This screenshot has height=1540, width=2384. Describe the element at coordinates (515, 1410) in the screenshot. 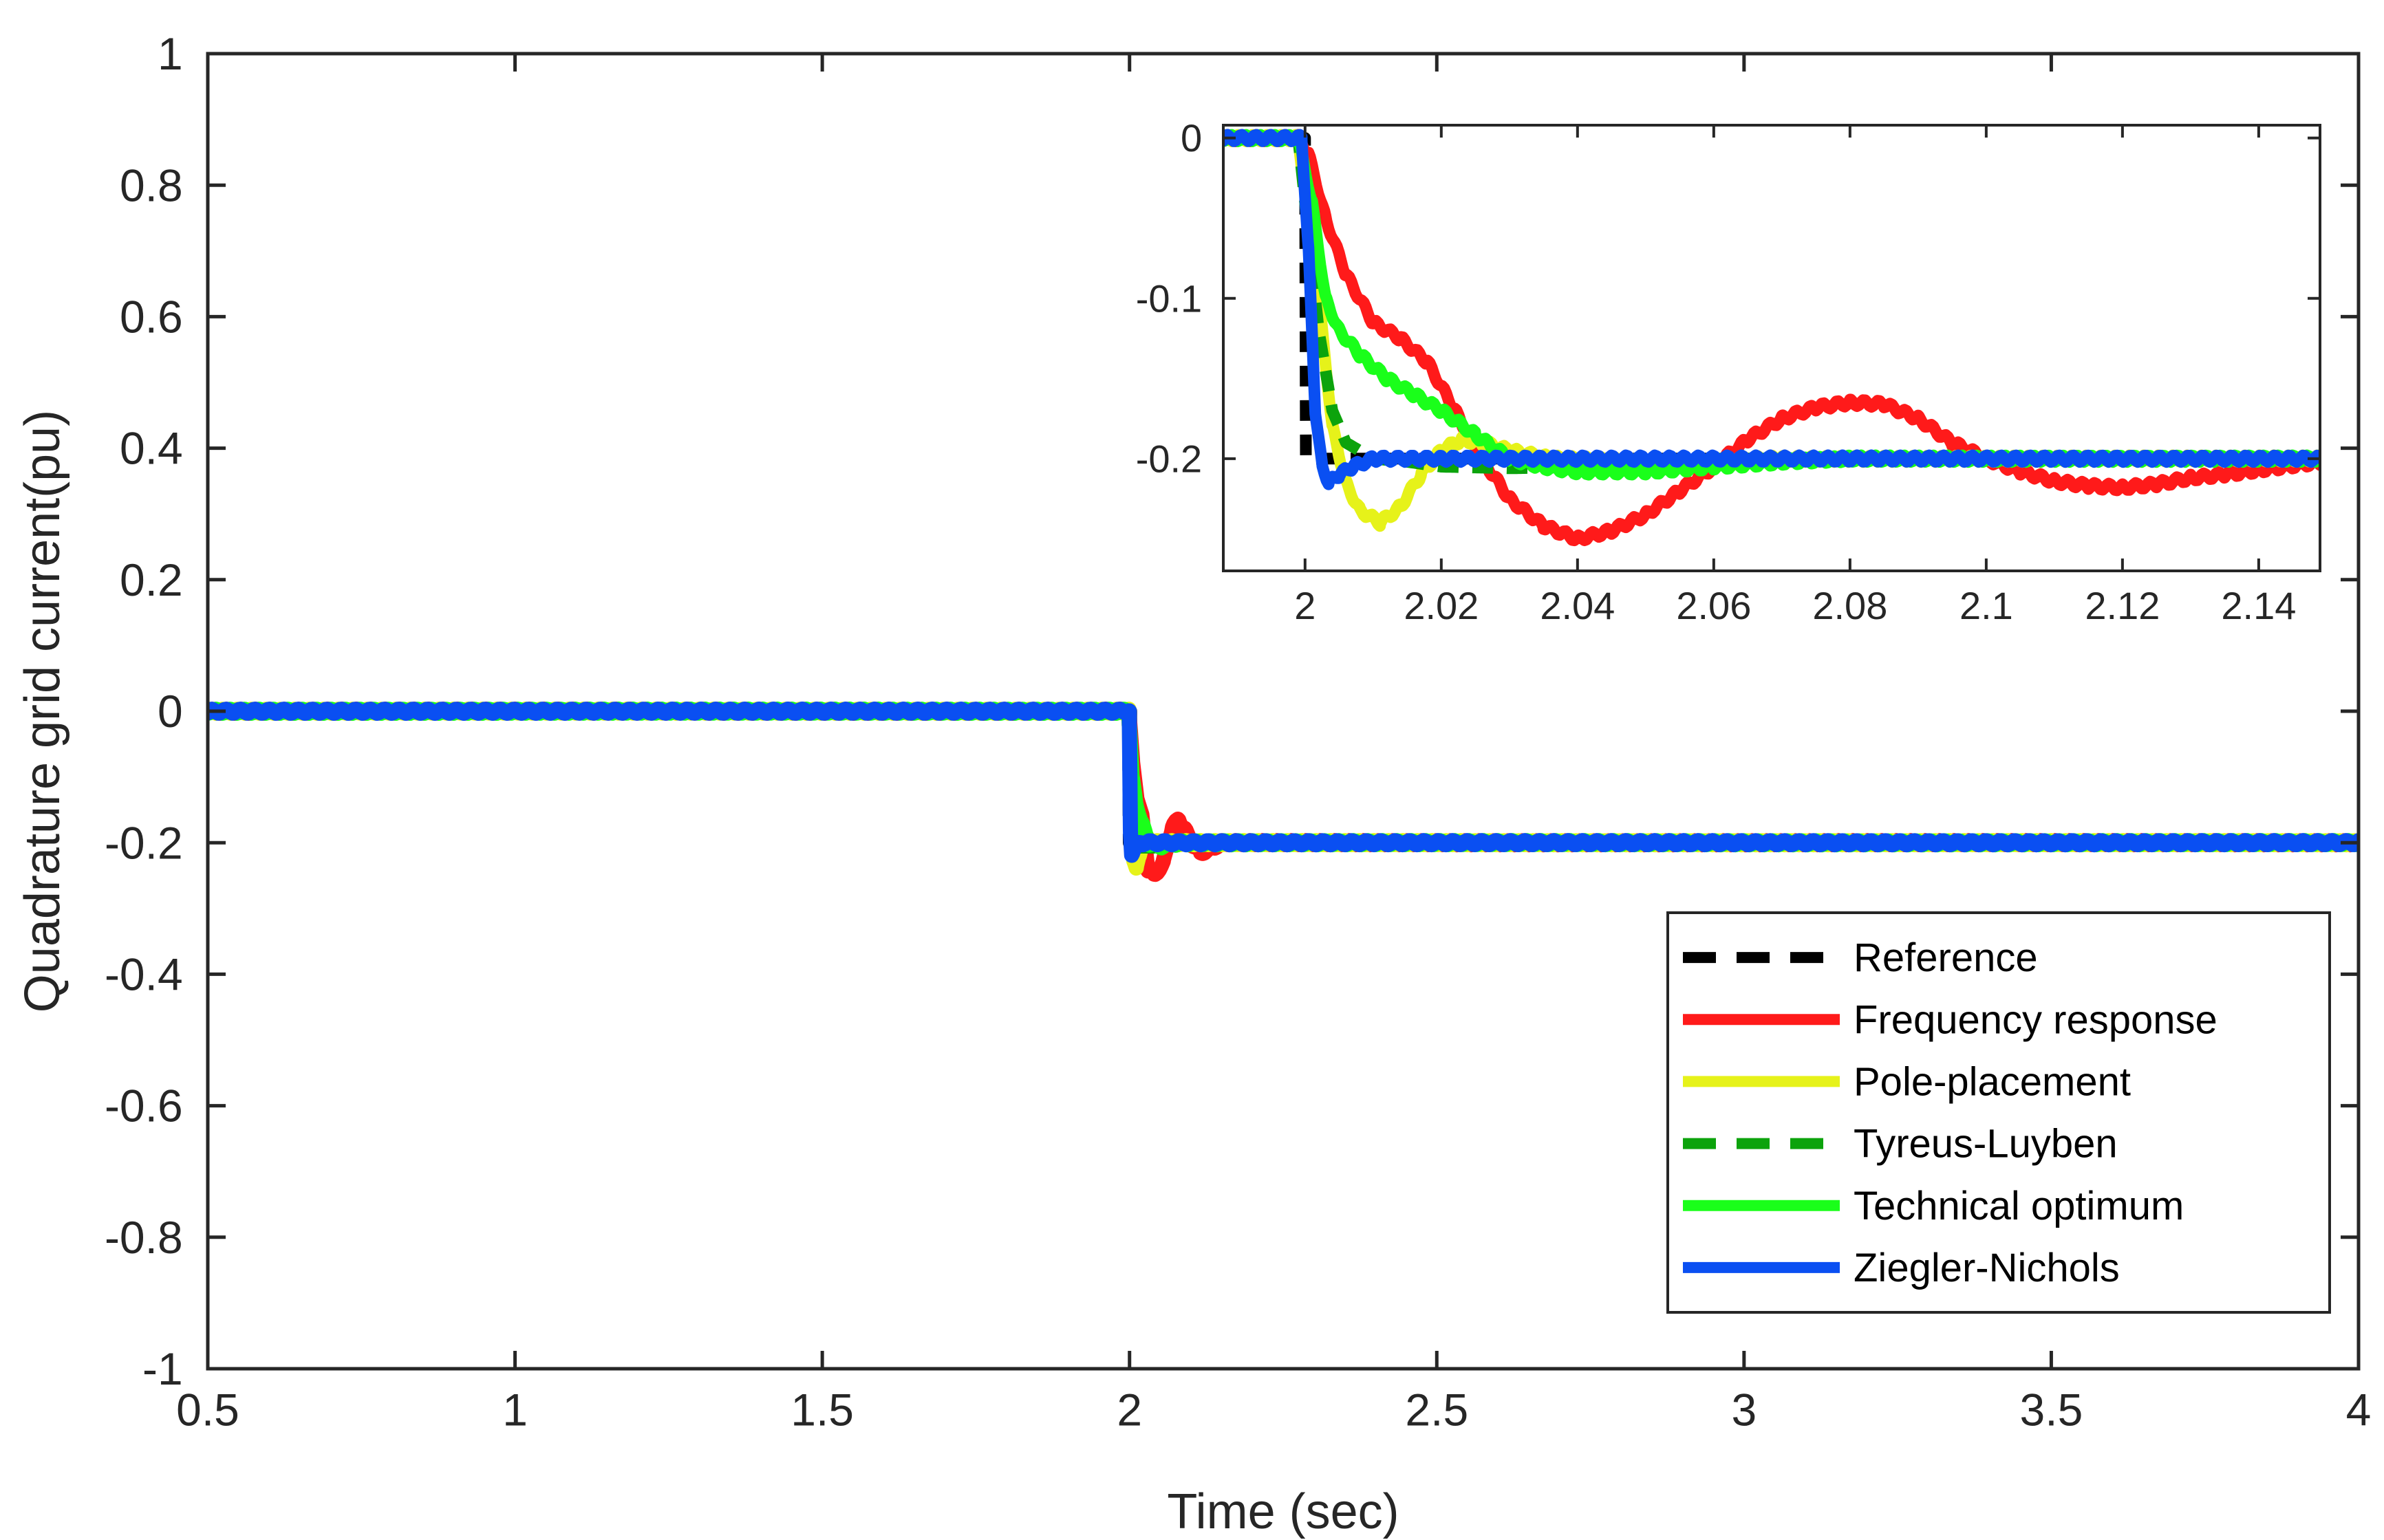

I see `main-x-tick-label: 1` at that location.